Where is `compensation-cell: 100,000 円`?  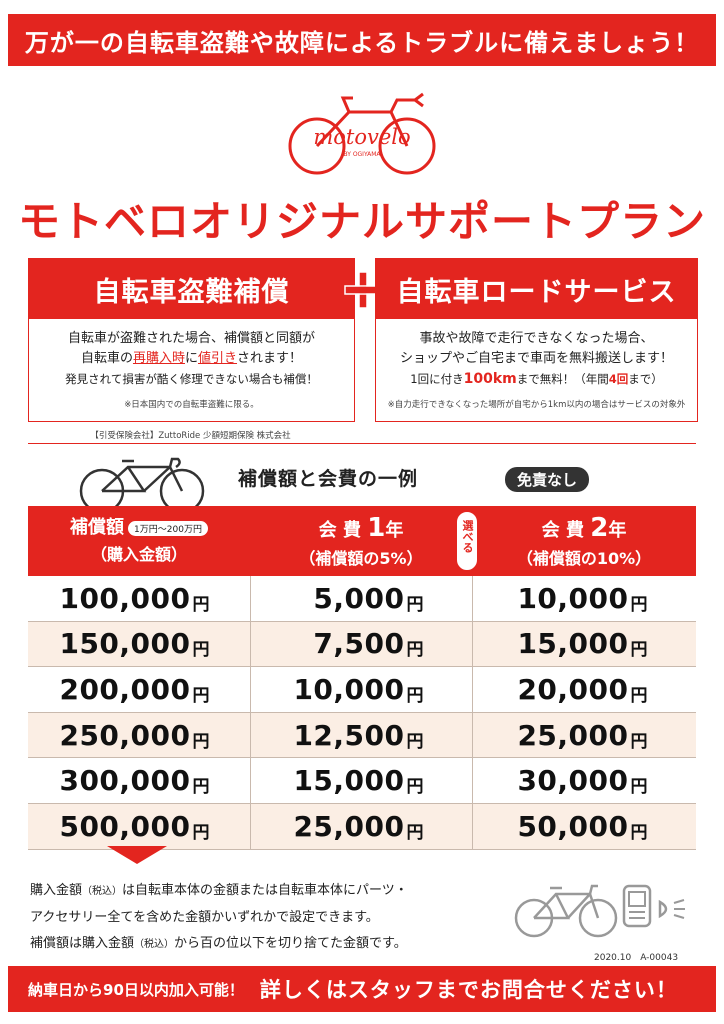
compensation-cell: 100,000 円 is located at coordinates (134, 598).